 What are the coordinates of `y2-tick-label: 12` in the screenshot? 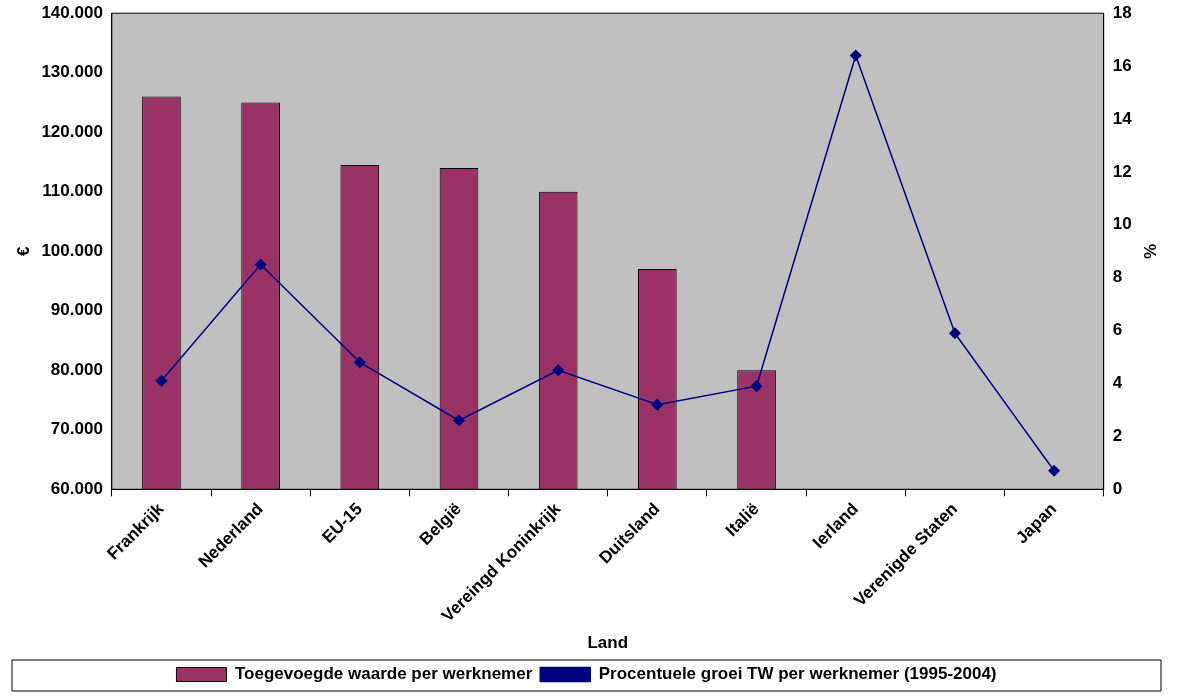 It's located at (1122, 171).